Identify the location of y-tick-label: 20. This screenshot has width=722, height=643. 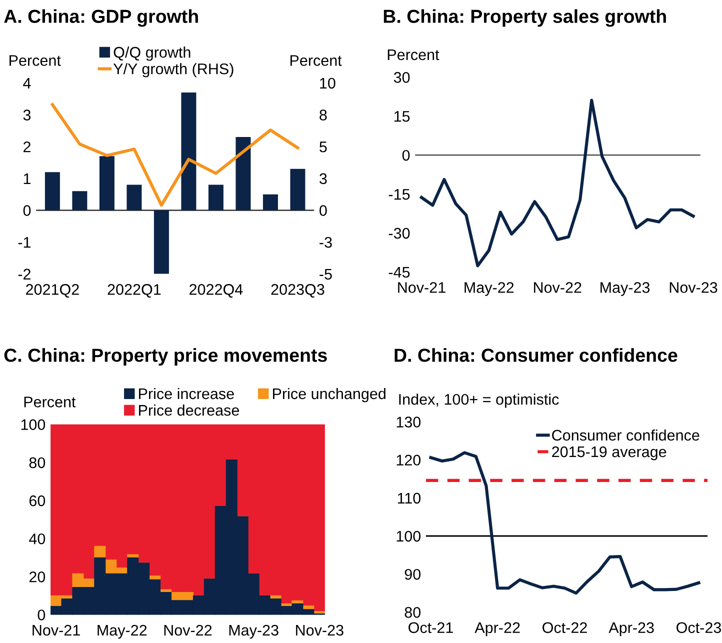
(37, 577).